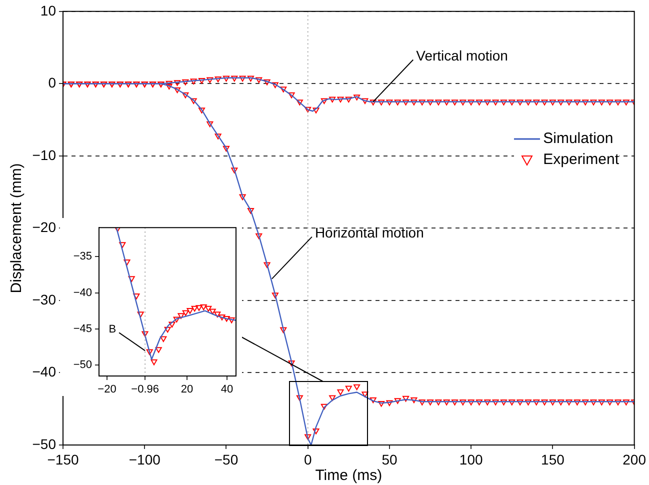 Image resolution: width=649 pixels, height=485 pixels. What do you see at coordinates (17, 228) in the screenshot?
I see `y-axis-title: Displacement (mm)` at bounding box center [17, 228].